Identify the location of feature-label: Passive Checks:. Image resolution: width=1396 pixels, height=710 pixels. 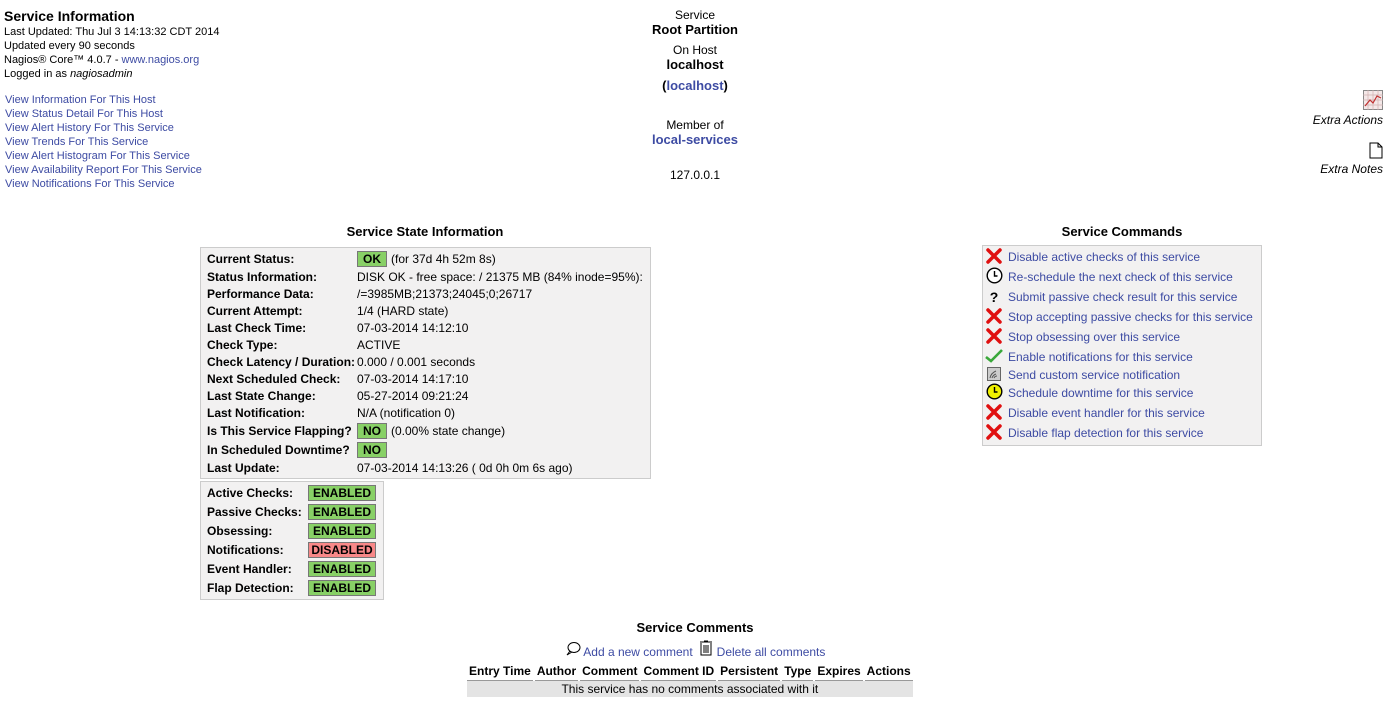
(254, 511).